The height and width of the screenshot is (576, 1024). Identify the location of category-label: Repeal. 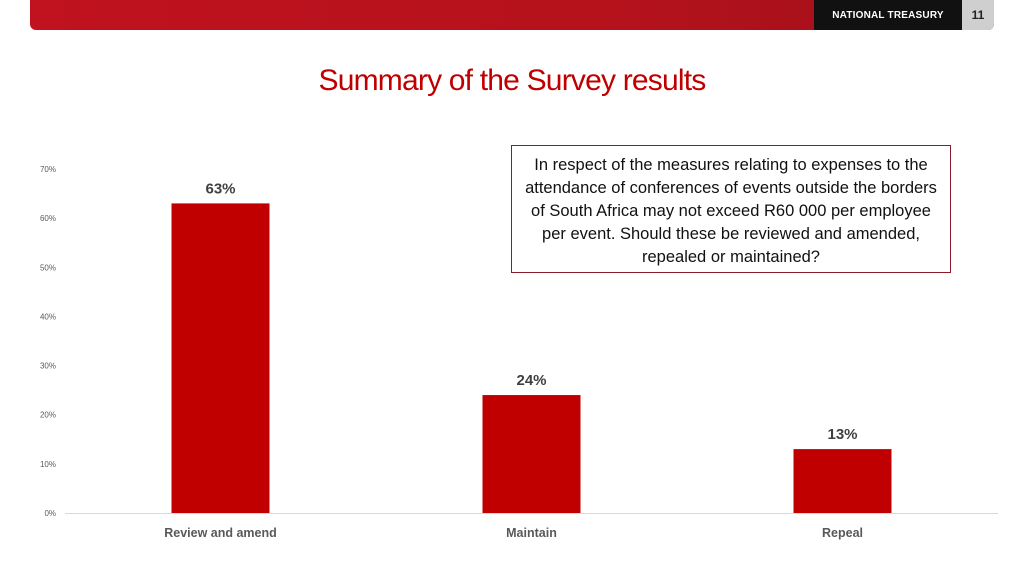
(842, 533).